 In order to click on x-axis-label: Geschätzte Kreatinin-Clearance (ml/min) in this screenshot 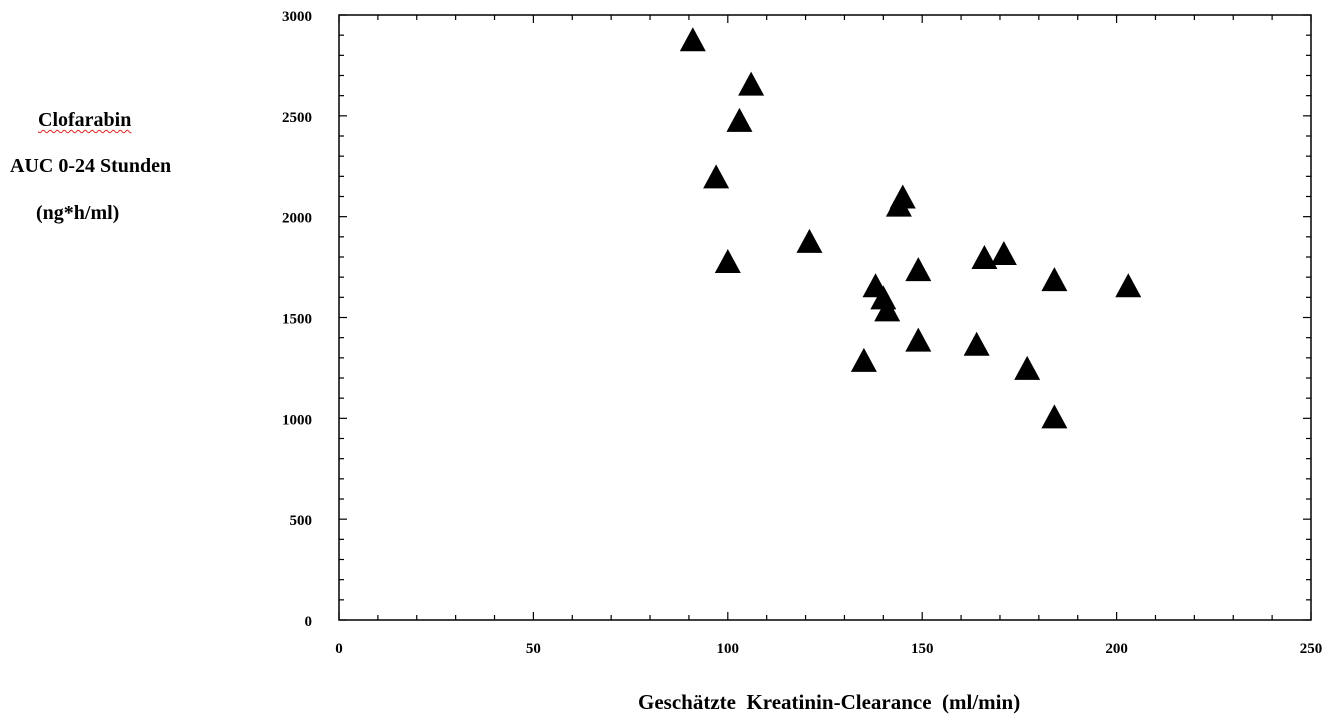, I will do `click(829, 702)`.